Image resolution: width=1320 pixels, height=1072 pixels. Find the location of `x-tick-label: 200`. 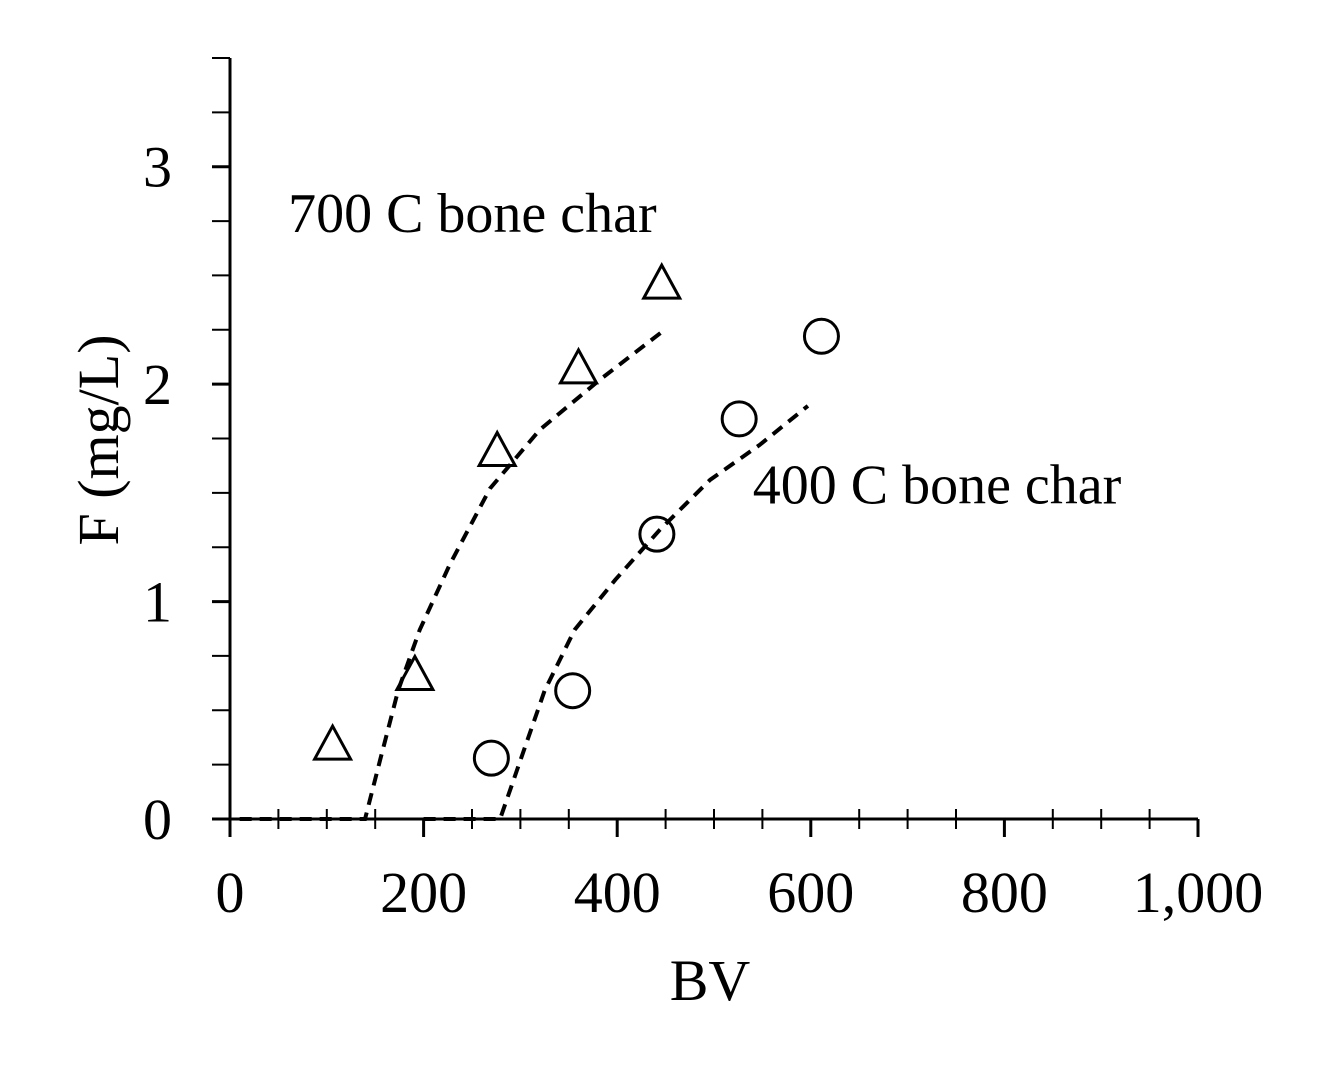

x-tick-label: 200 is located at coordinates (423, 892).